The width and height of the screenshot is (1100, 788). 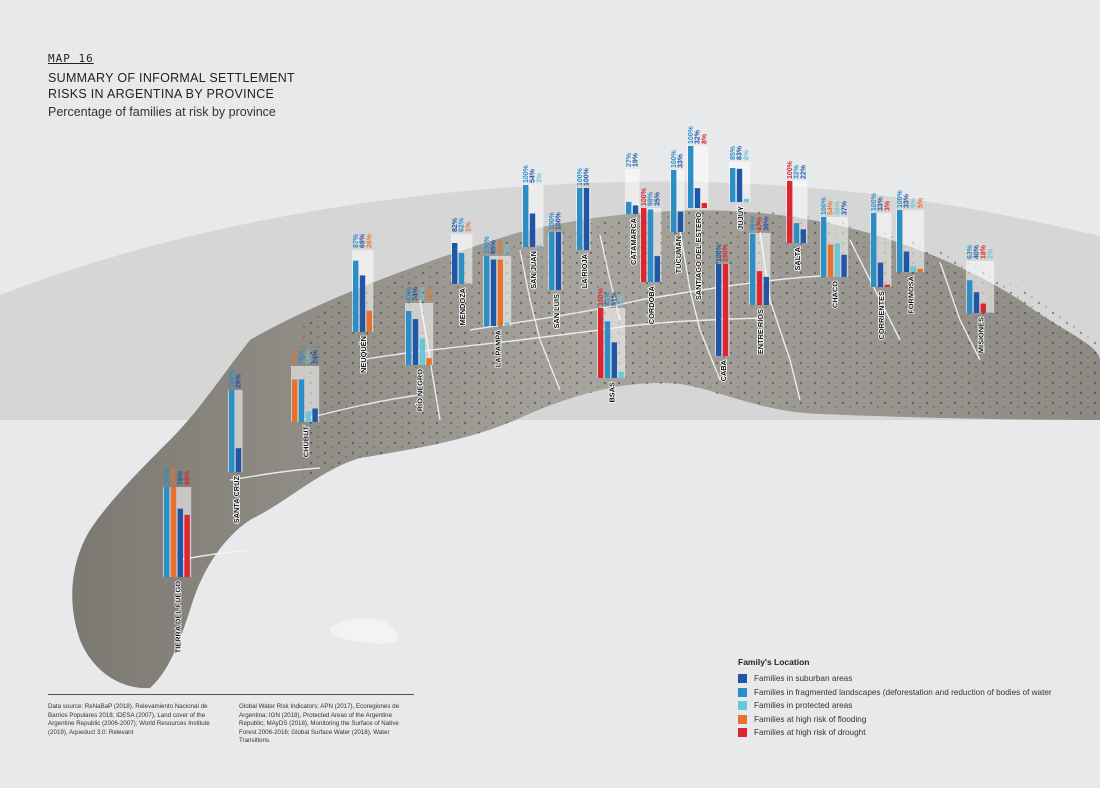 I want to click on bar-value-label: 27%, so click(x=629, y=159).